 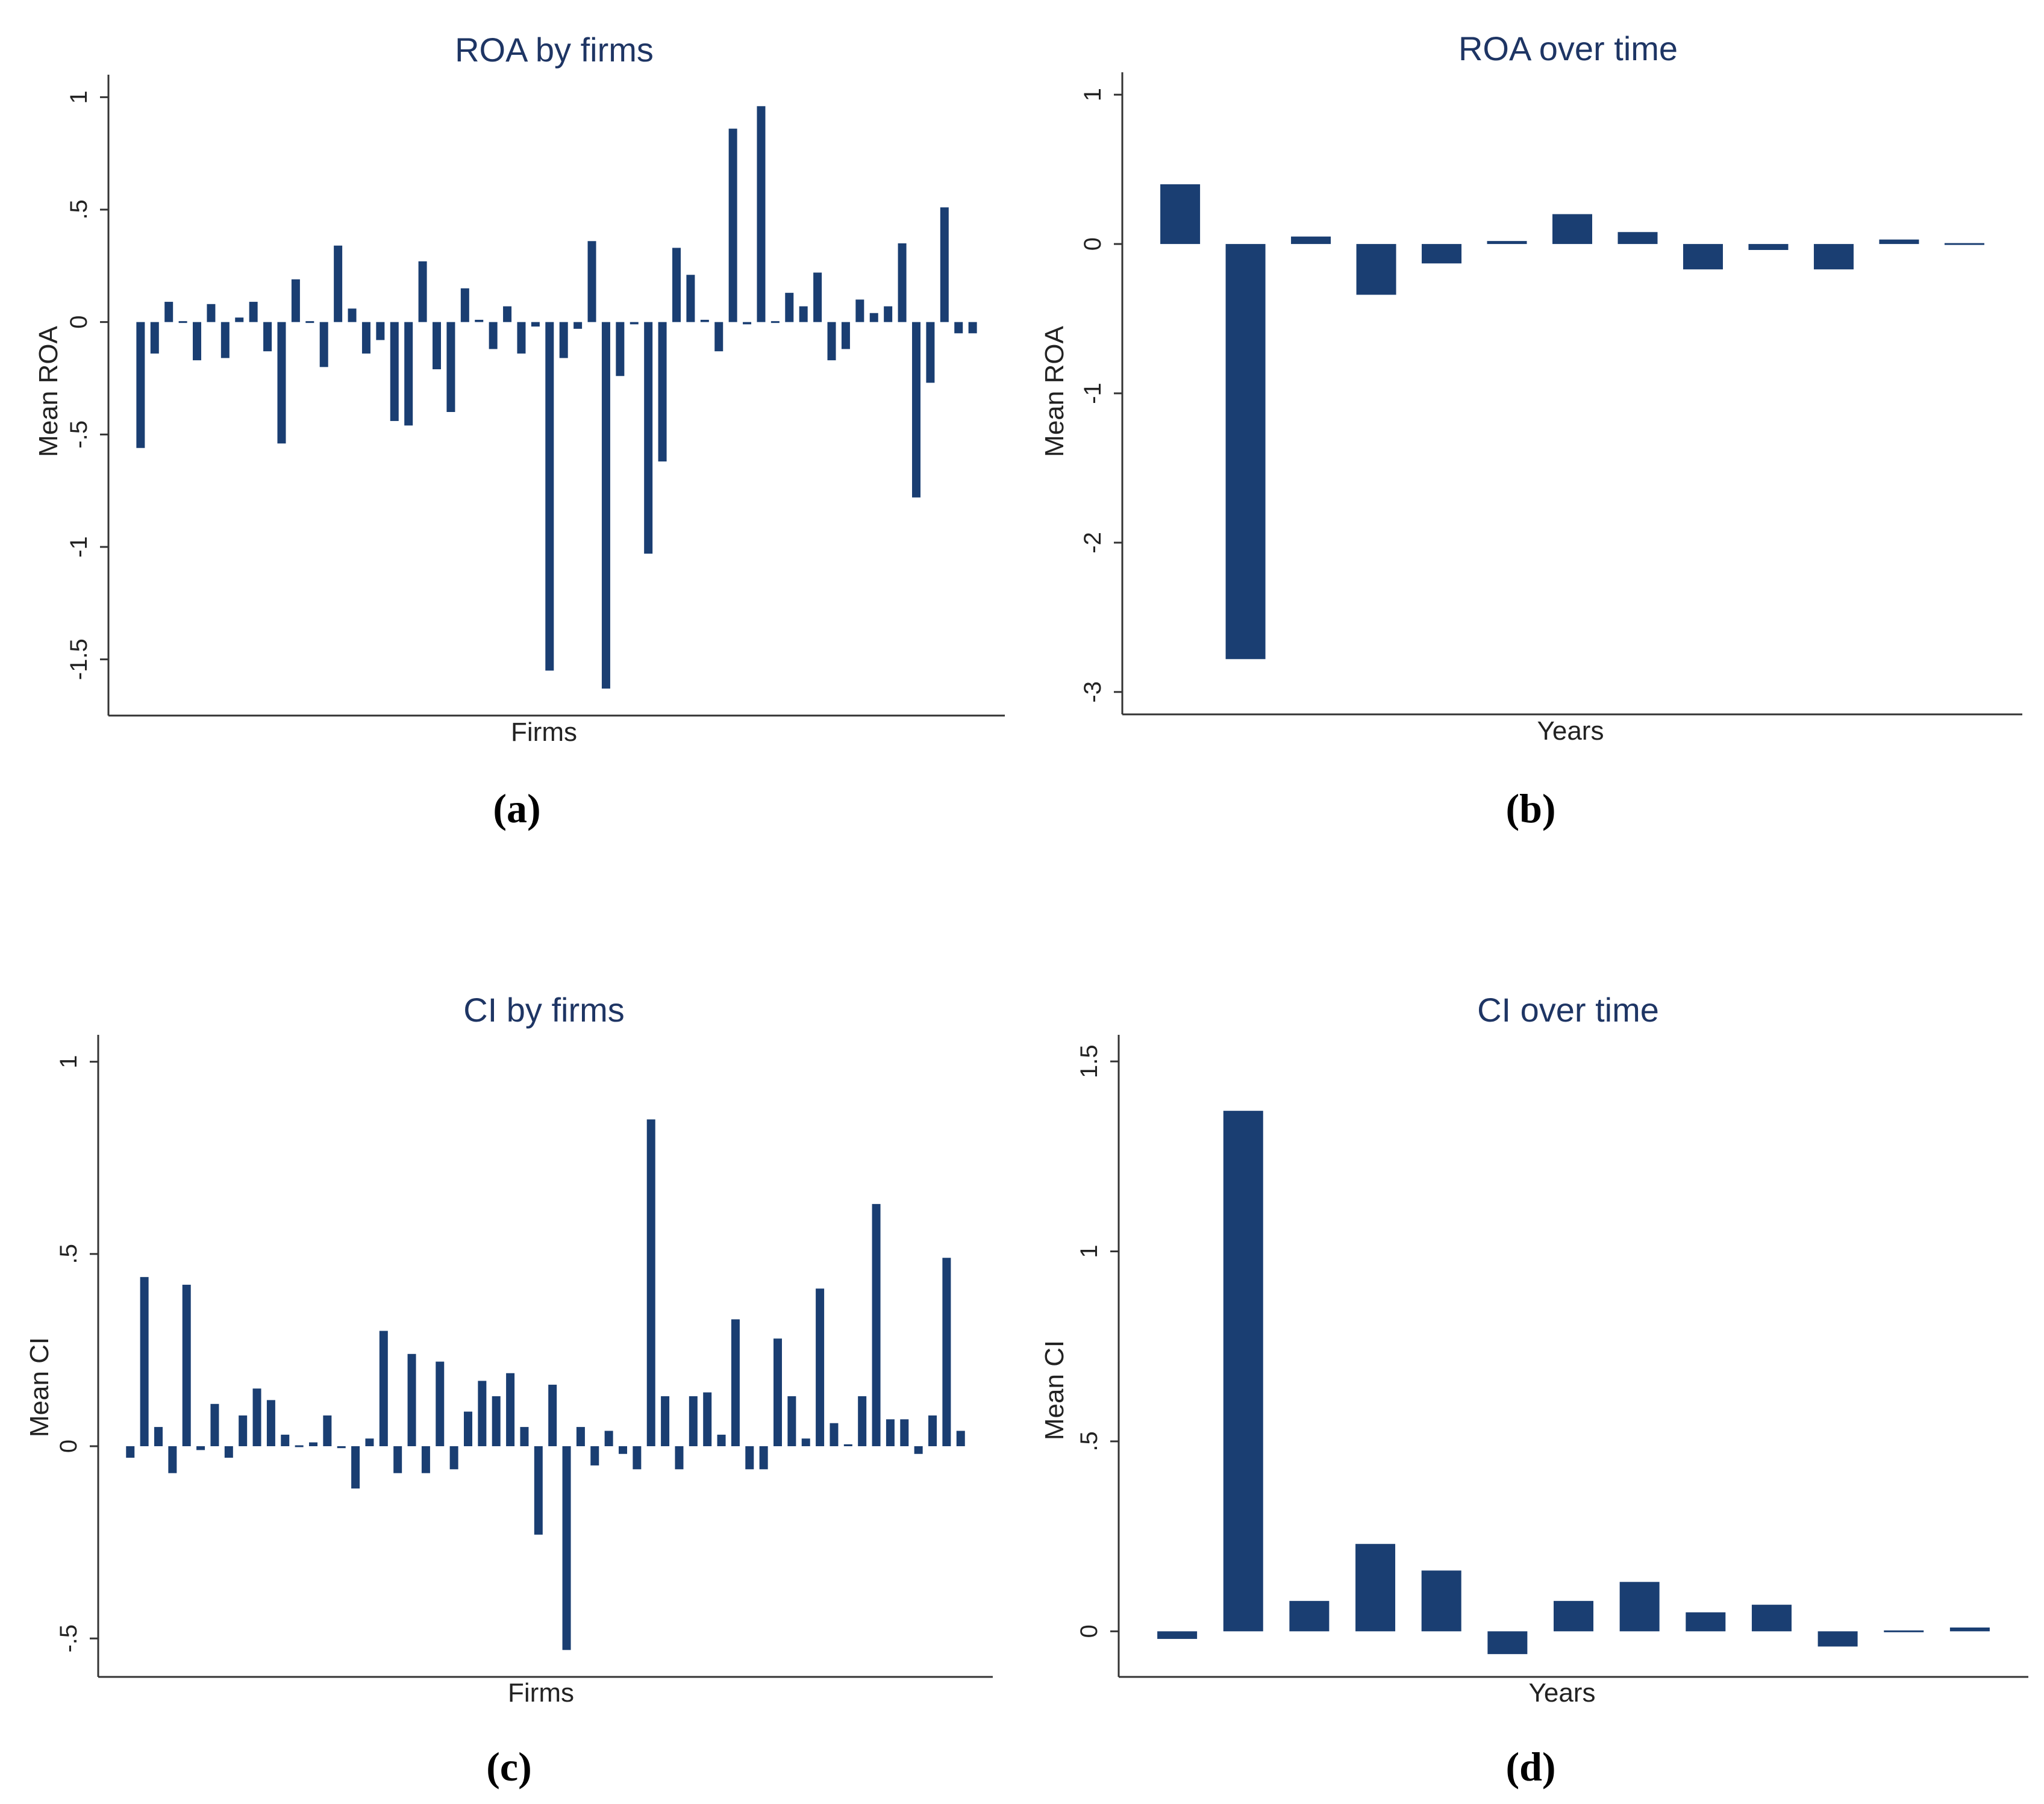 What do you see at coordinates (79, 659) in the screenshot?
I see `y-tick-label: -1.5` at bounding box center [79, 659].